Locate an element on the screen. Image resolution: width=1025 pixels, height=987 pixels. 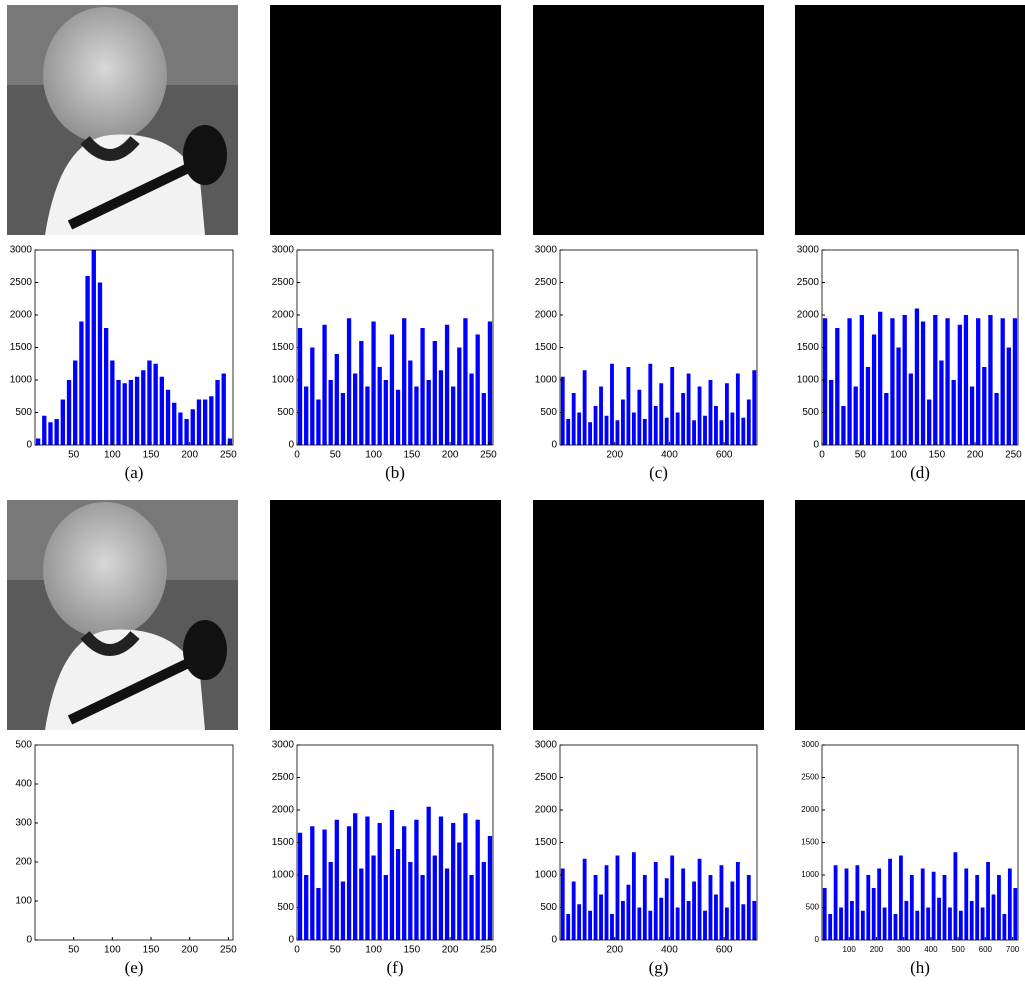
y-tick-label: 100 is located at coordinates (23, 901).